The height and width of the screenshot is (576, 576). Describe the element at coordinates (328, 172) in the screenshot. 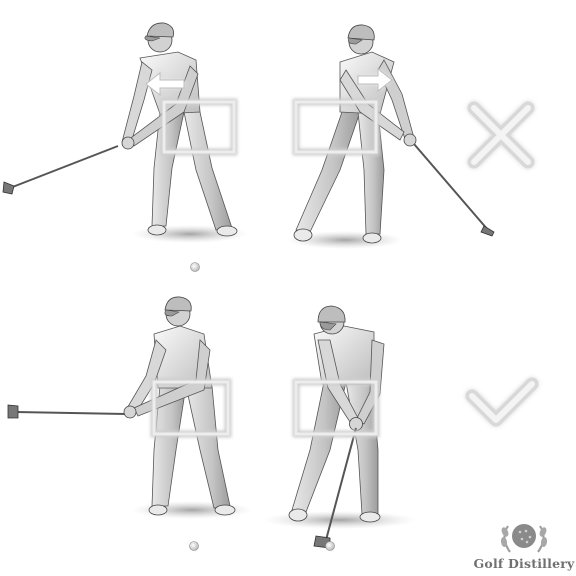

I see `left-leg` at that location.